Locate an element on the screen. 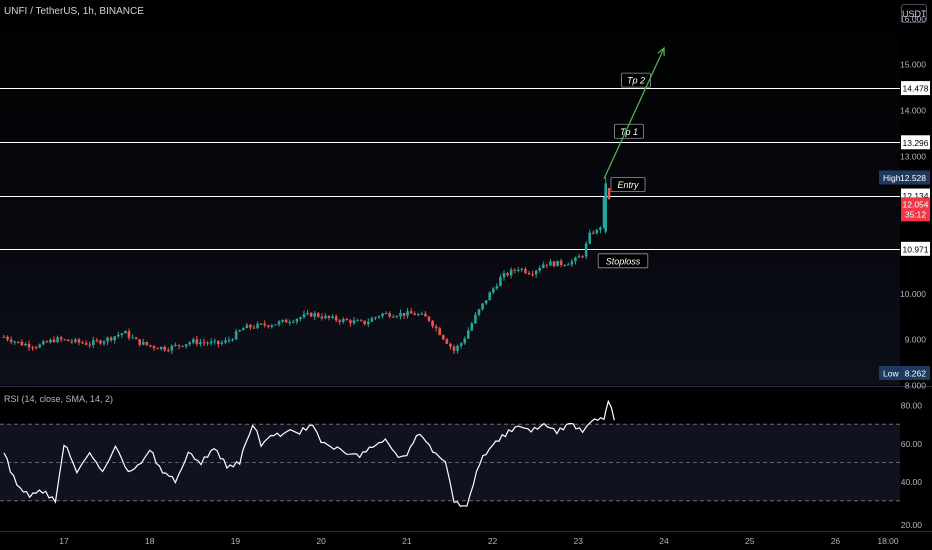  level-label: Tp 1 is located at coordinates (629, 132).